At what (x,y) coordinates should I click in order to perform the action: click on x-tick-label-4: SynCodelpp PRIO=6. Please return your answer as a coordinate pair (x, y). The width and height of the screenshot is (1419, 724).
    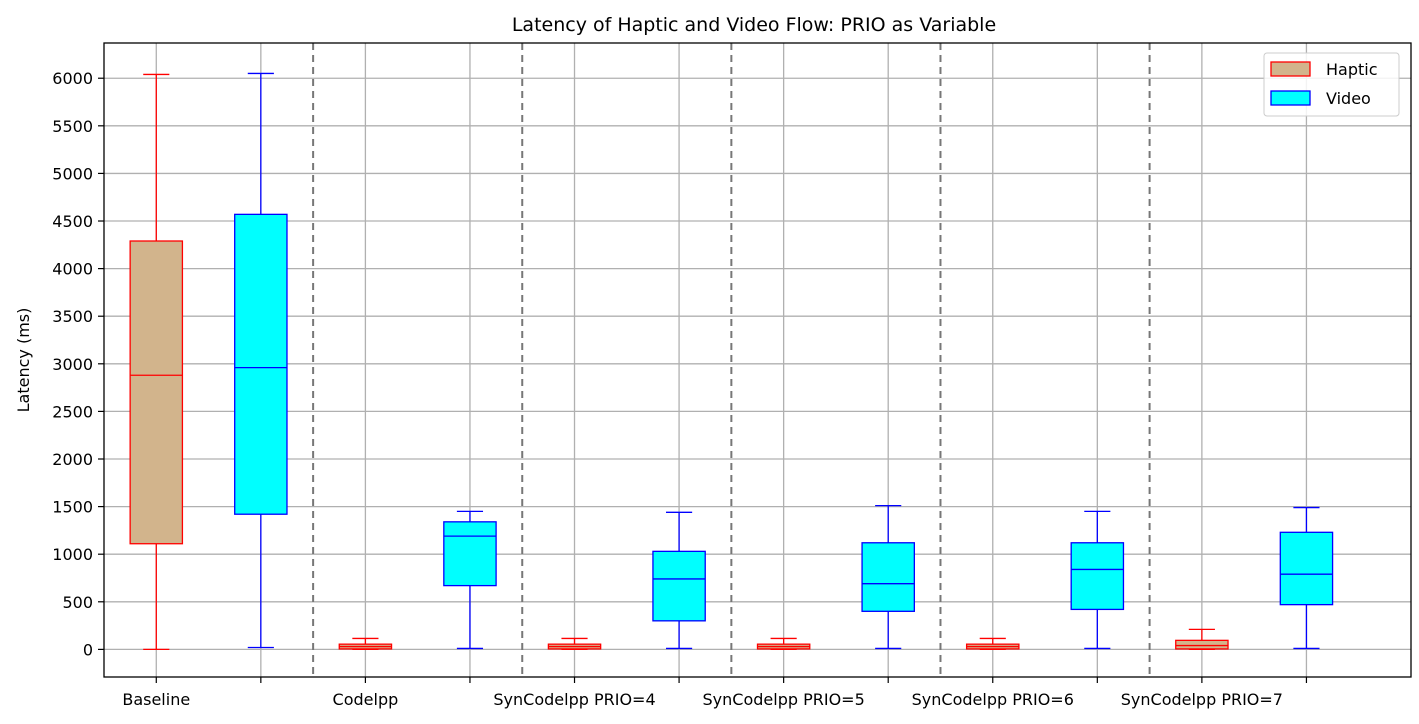
    Looking at the image, I should click on (993, 699).